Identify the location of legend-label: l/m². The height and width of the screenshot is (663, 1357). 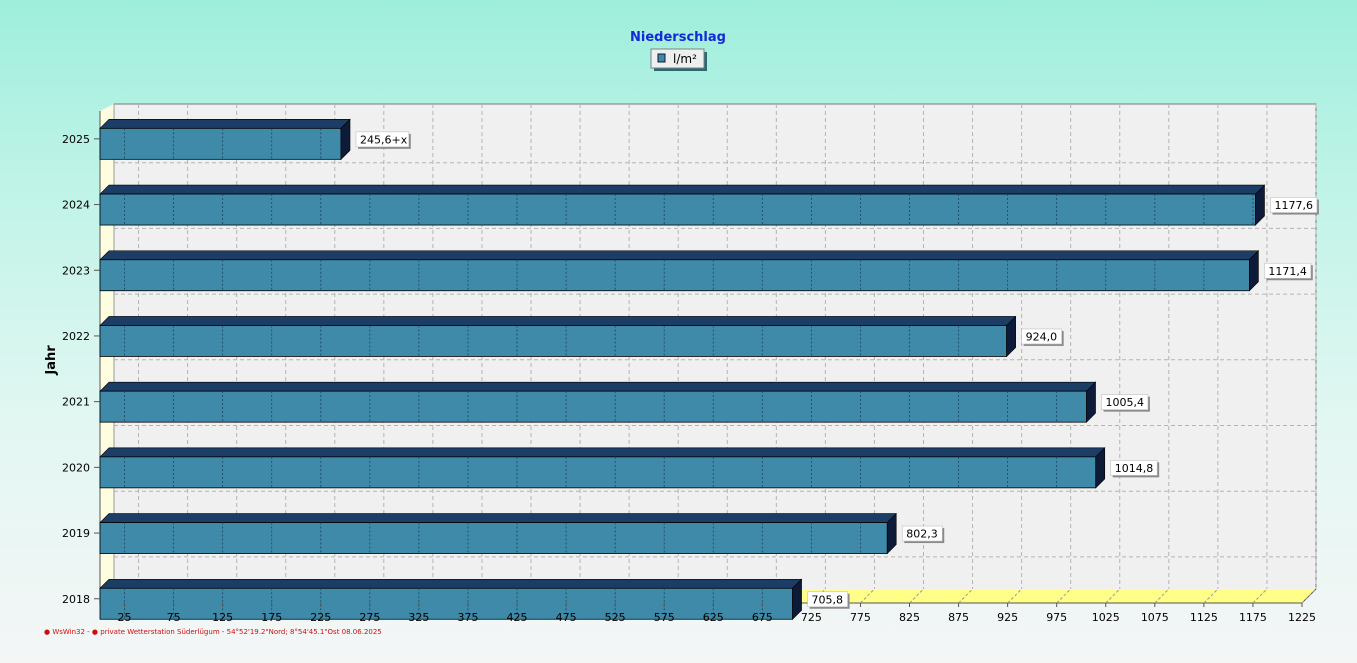
(685, 59).